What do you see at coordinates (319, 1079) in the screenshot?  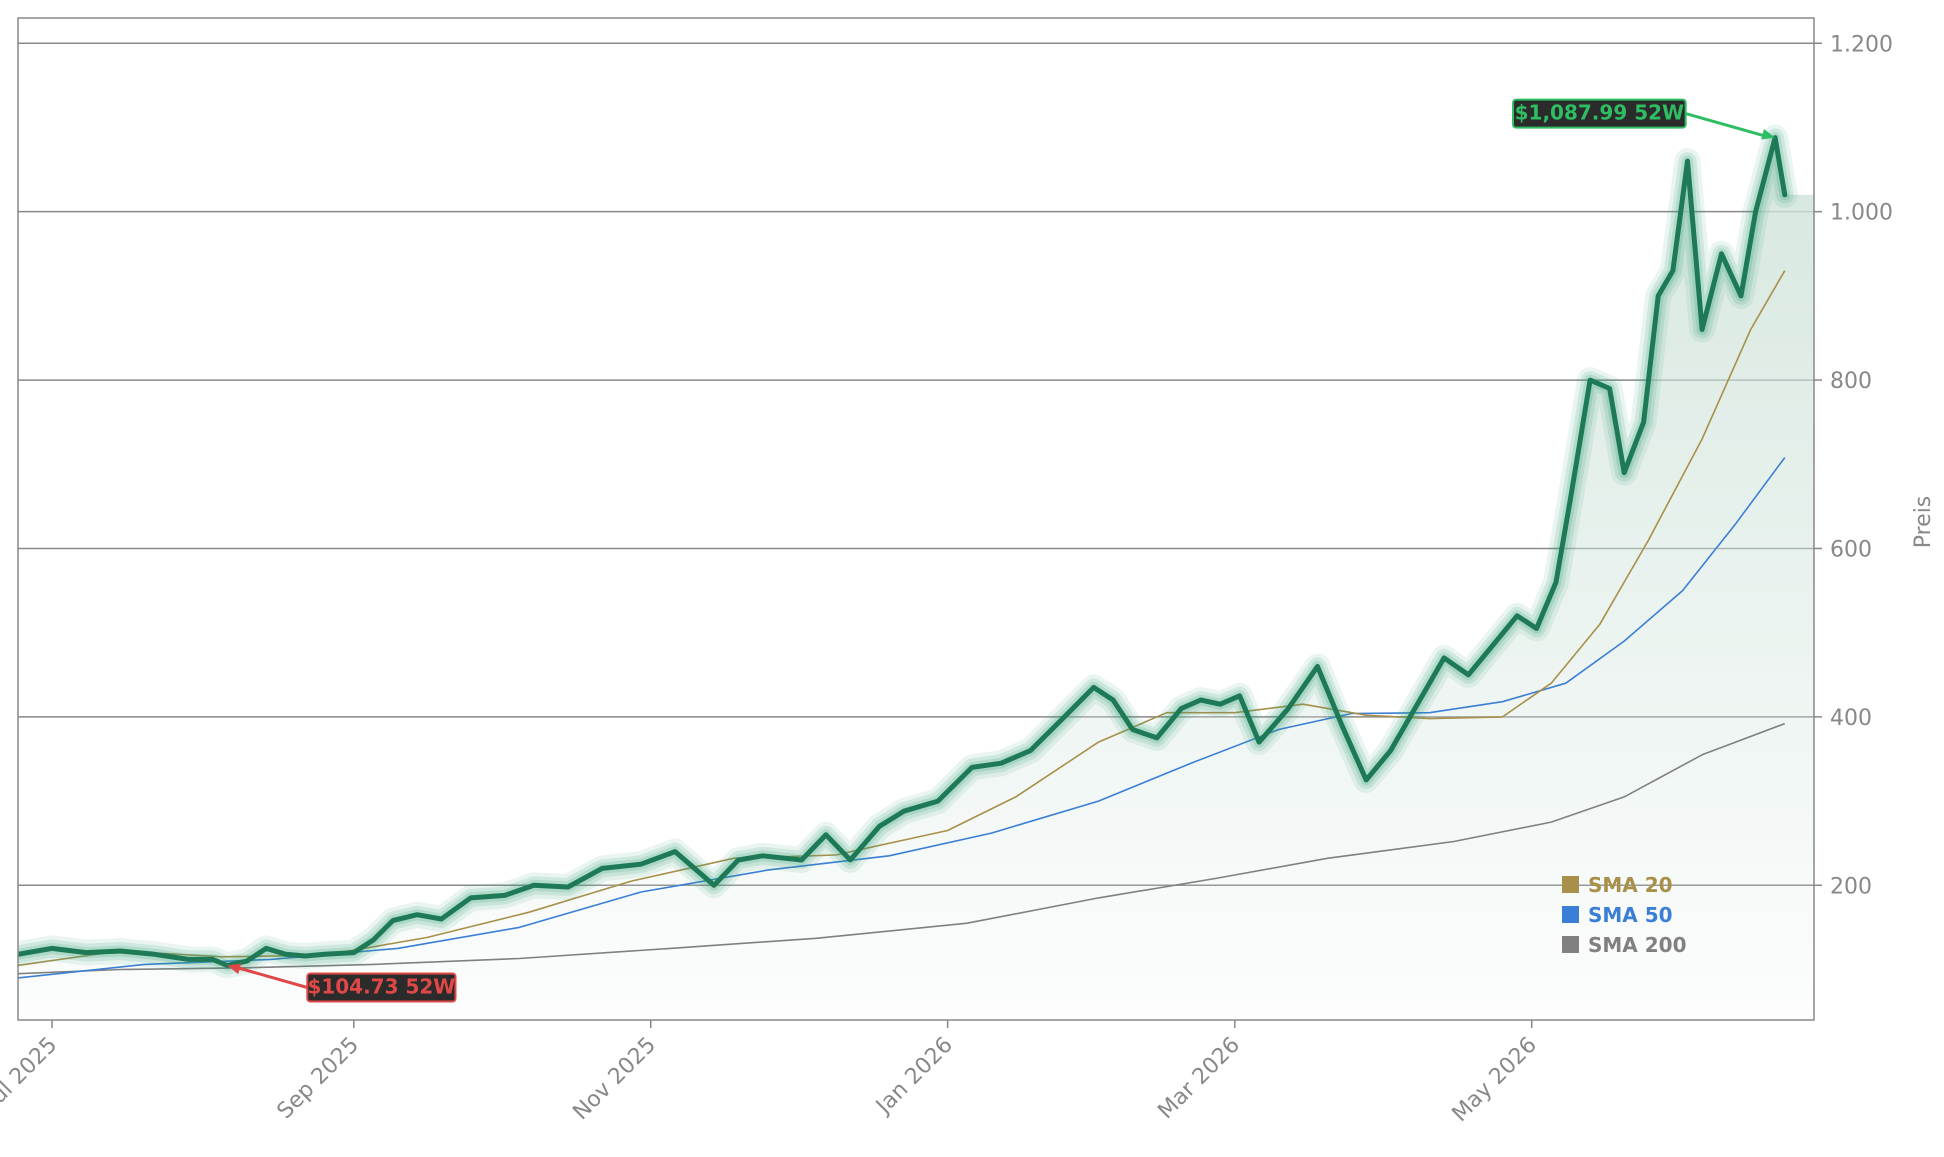 I see `x-tick-label: Sep 2025` at bounding box center [319, 1079].